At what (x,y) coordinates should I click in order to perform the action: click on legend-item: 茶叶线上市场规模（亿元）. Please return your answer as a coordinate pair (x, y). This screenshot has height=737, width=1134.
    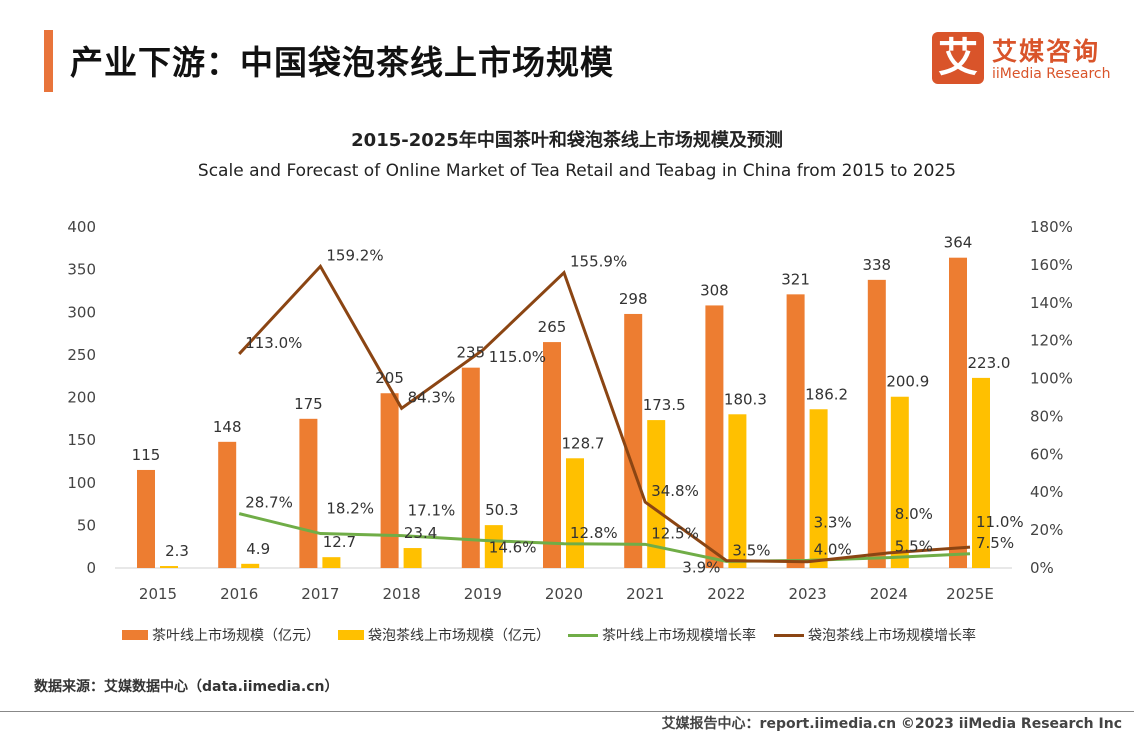
    Looking at the image, I should click on (221, 635).